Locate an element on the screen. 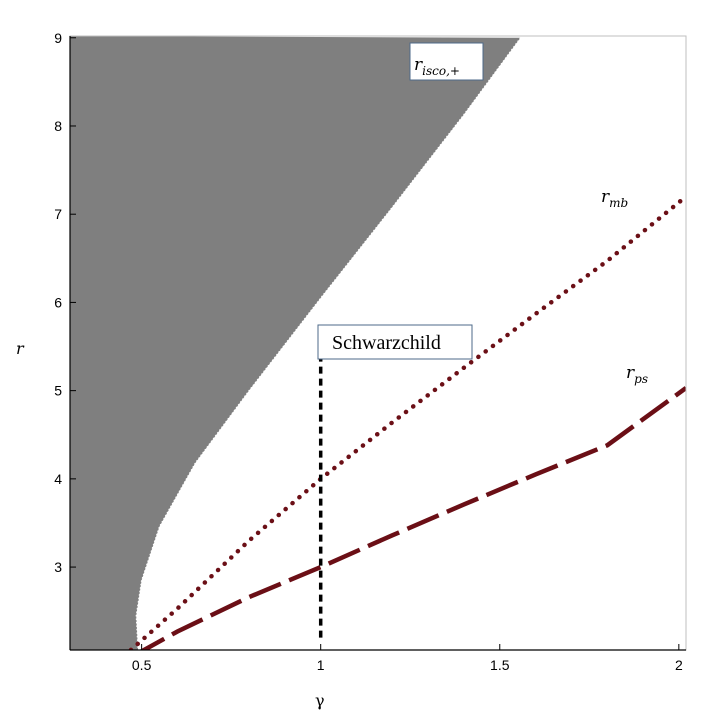 The width and height of the screenshot is (720, 720). mb-label: rmb is located at coordinates (614, 198).